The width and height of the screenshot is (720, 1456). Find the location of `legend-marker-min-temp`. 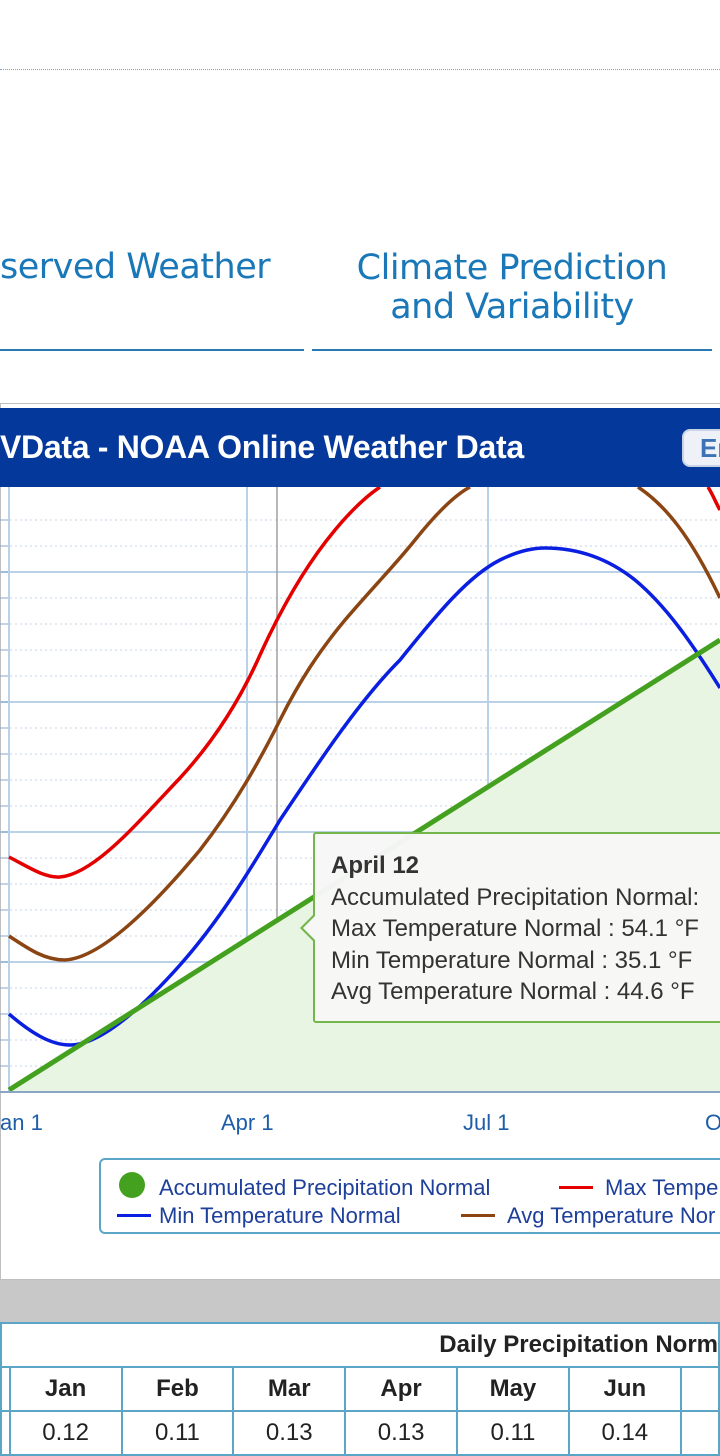

legend-marker-min-temp is located at coordinates (134, 1215).